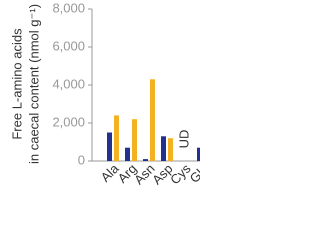  I want to click on y-tick-label: 2,000, so click(68, 121).